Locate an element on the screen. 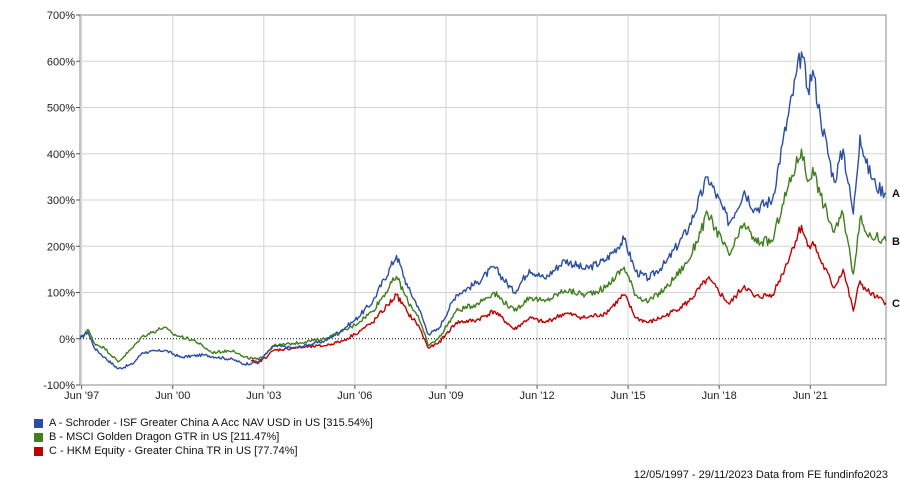 This screenshot has width=900, height=484. y-tick-label: 200% is located at coordinates (61, 247).